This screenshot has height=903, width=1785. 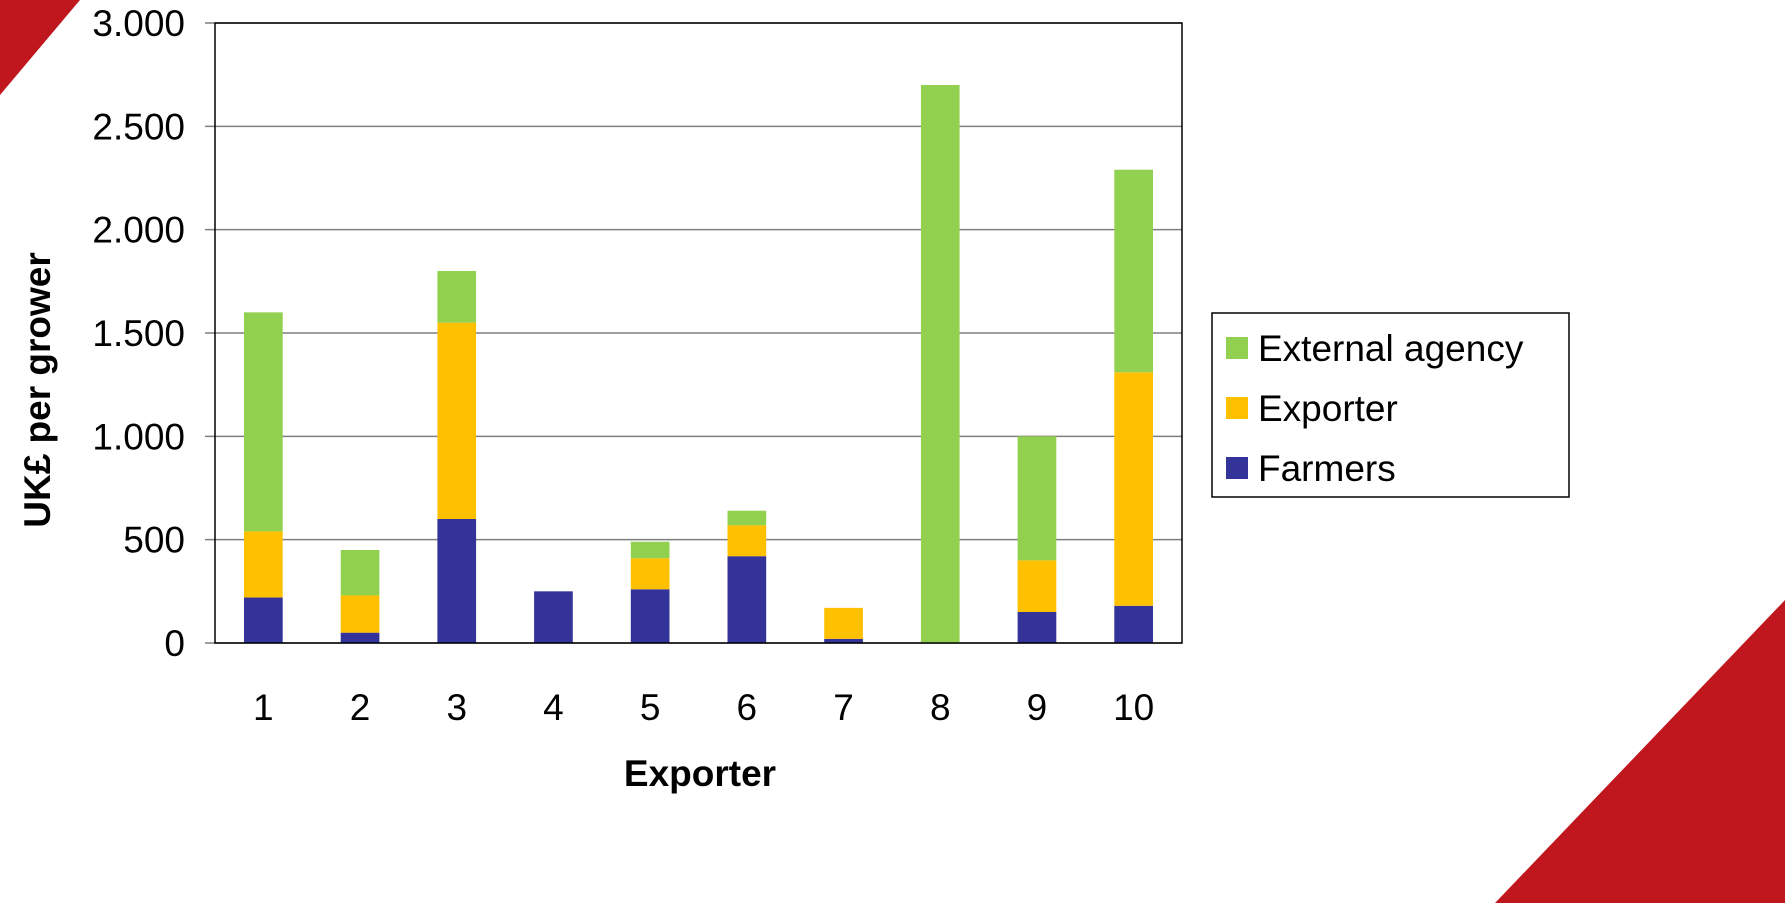 I want to click on legend-label: Farmers, so click(x=1327, y=468).